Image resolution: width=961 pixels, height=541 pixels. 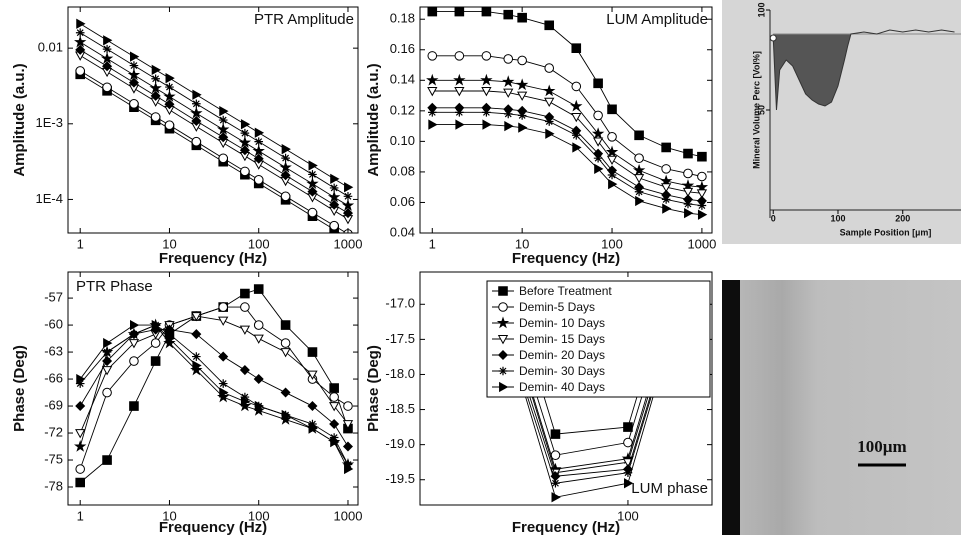 I want to click on chart-title: PTR Amplitude, so click(x=304, y=19).